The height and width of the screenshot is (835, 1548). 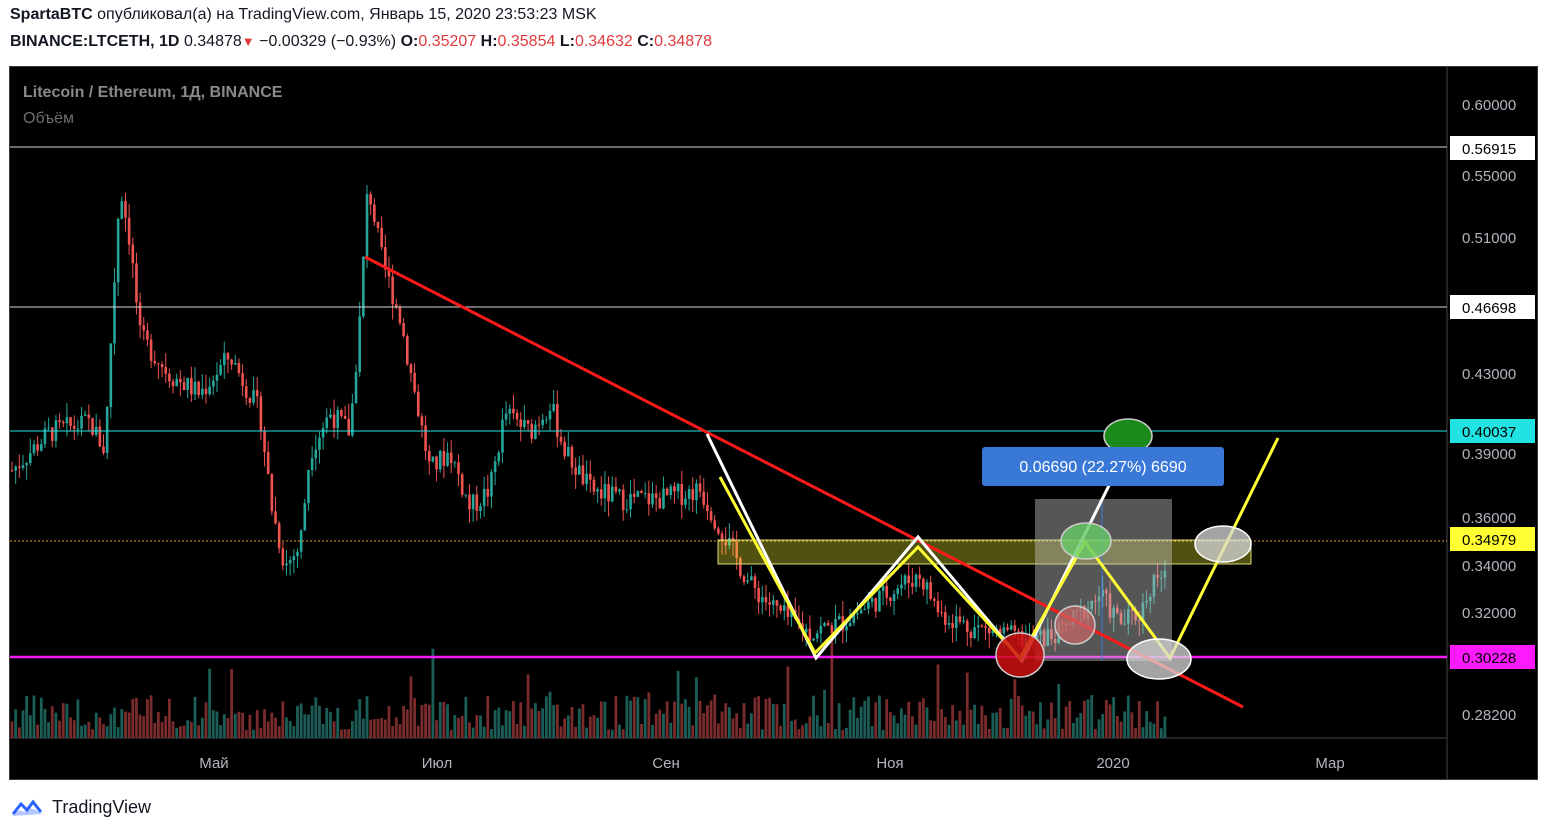 I want to click on tradingview-logo: TradingView, so click(x=80, y=807).